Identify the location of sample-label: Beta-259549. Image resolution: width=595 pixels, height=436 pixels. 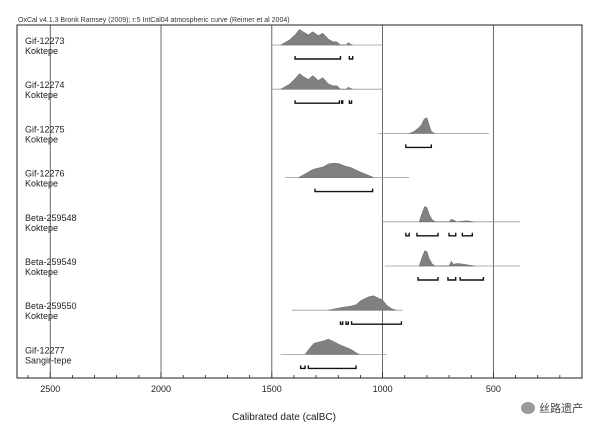
(51, 262).